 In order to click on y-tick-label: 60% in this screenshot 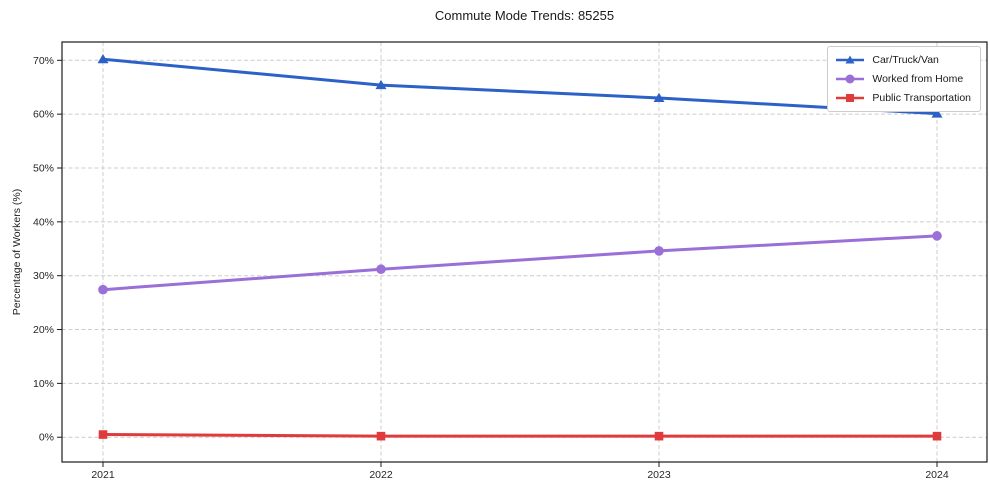, I will do `click(43, 115)`.